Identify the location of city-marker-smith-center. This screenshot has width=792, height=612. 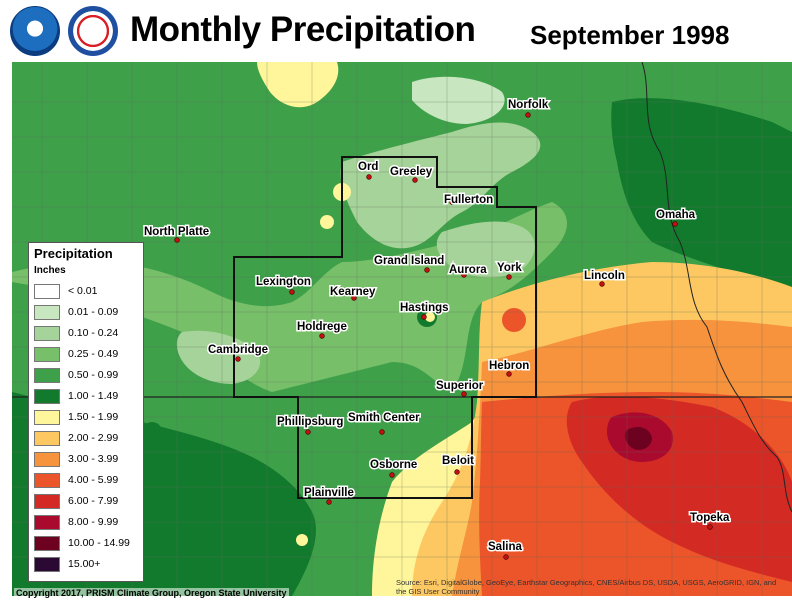
(382, 432).